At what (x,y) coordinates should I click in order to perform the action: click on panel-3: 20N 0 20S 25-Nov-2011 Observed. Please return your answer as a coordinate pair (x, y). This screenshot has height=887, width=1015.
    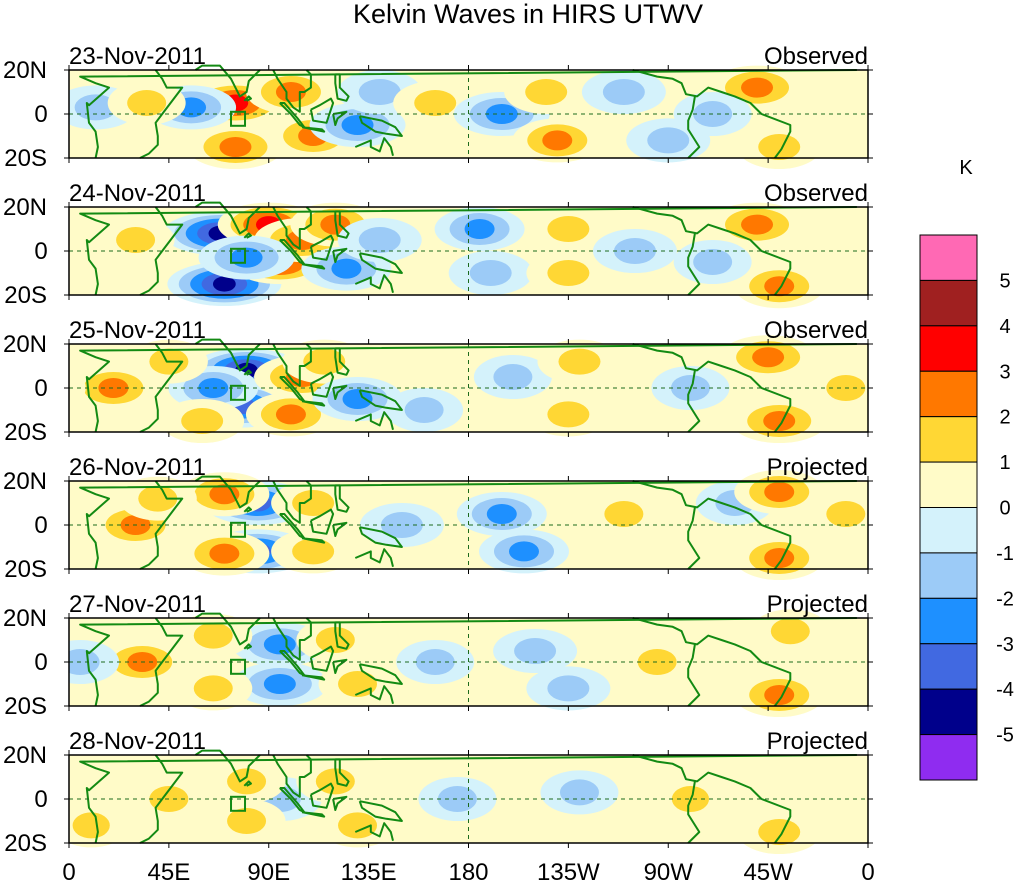
    Looking at the image, I should click on (438, 381).